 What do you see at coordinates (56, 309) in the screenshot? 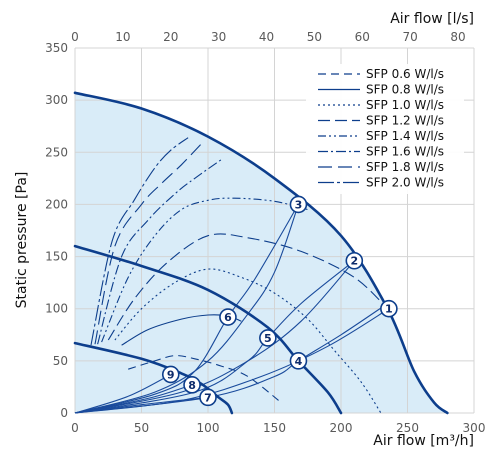
I see `y-tick-label: 100` at bounding box center [56, 309].